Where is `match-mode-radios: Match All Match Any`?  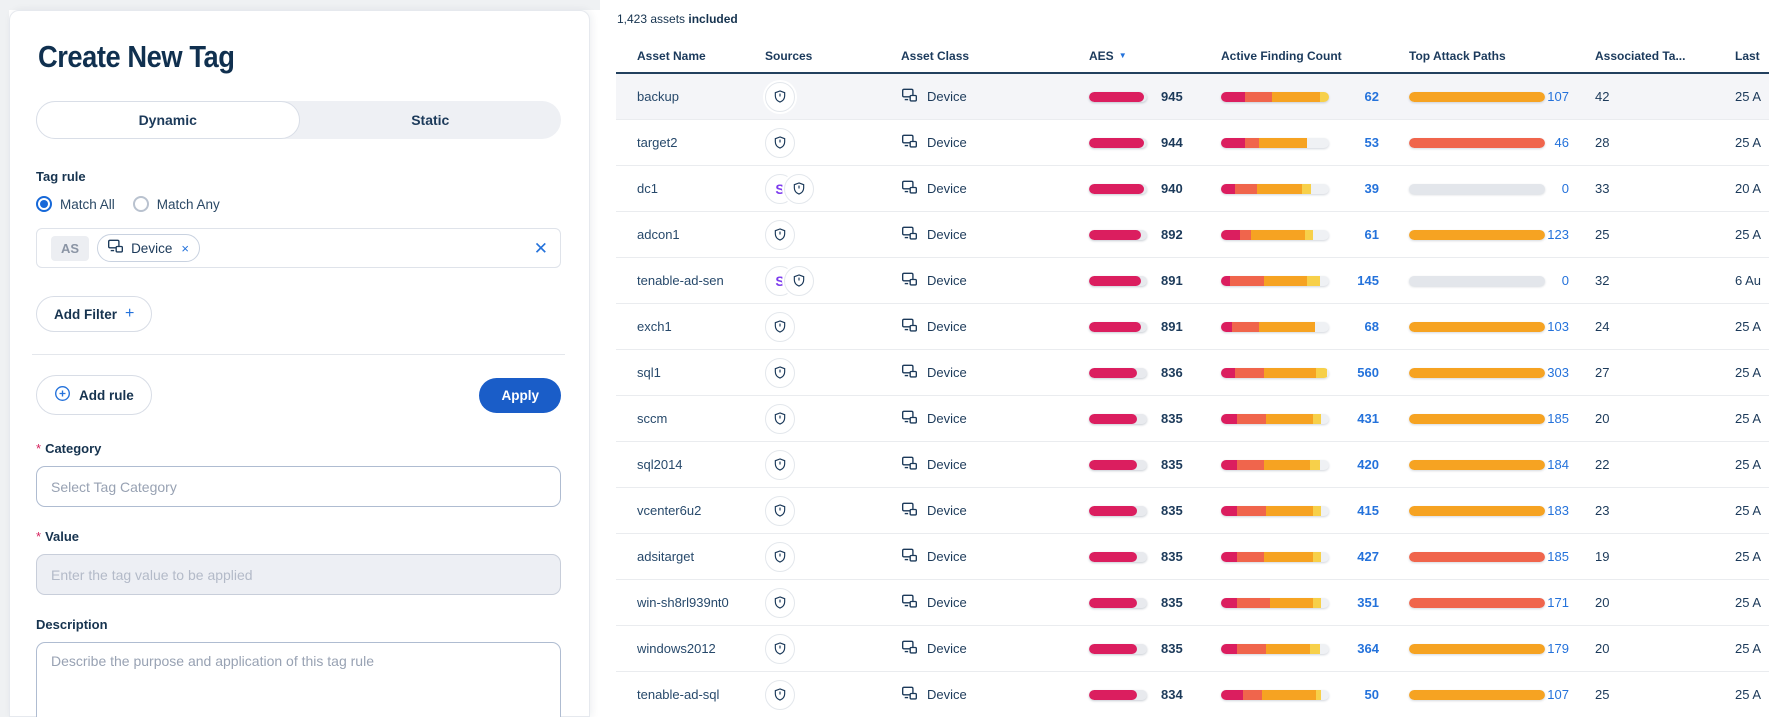
match-mode-radios: Match All Match Any is located at coordinates (298, 204).